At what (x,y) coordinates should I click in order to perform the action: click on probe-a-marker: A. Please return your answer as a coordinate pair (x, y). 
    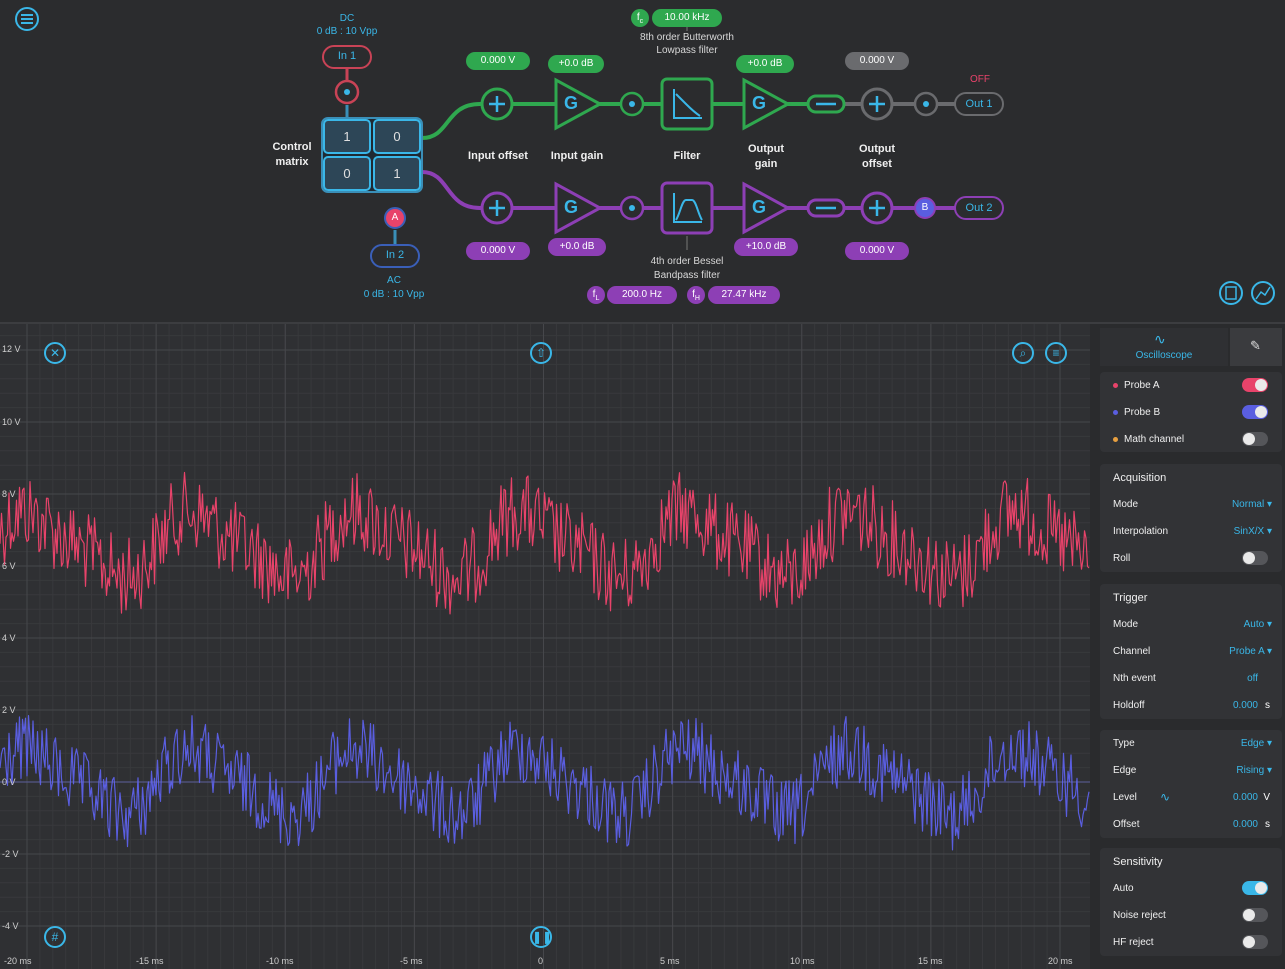
    Looking at the image, I should click on (395, 218).